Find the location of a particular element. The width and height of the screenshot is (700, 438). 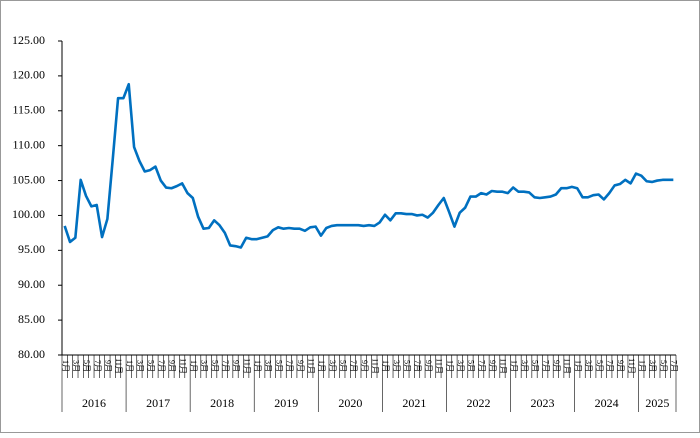

y-tick-label: 120.00 is located at coordinates (28, 75).